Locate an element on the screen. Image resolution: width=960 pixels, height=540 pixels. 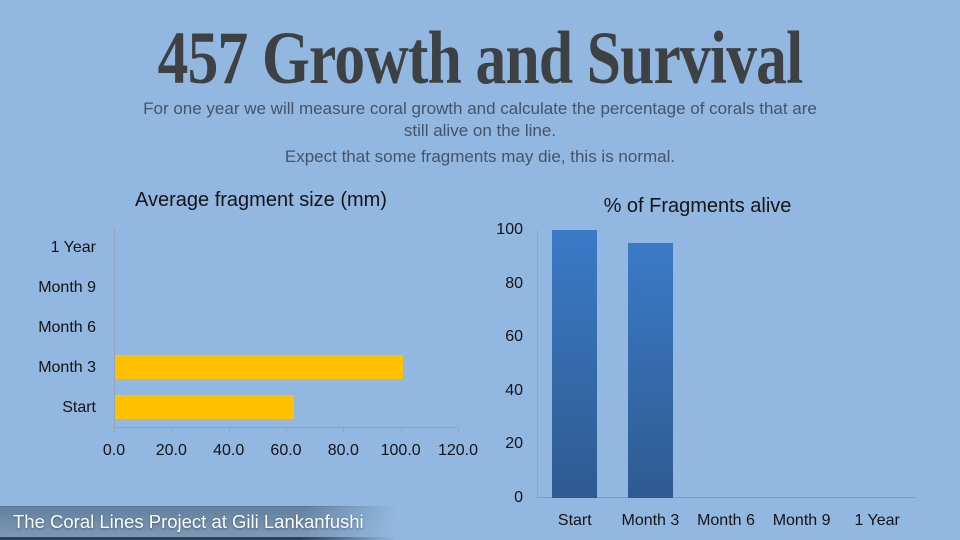
y-tick-label-0: 0 is located at coordinates (518, 497).